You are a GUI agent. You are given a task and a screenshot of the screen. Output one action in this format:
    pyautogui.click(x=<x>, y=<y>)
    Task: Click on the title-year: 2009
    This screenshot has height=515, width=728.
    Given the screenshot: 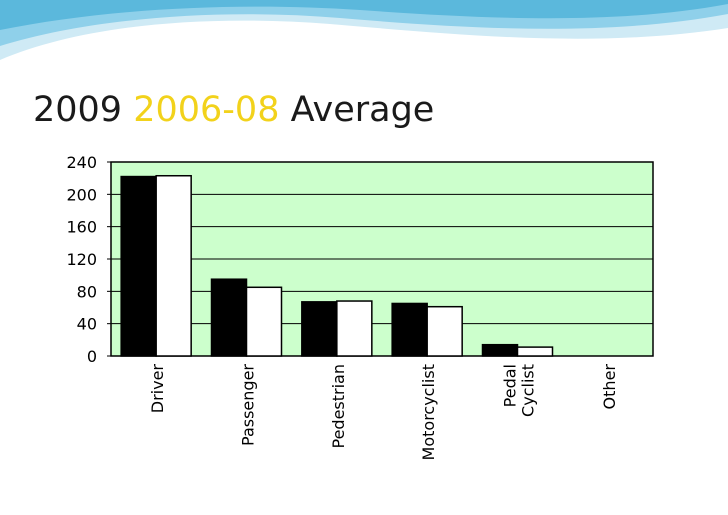 What is the action you would take?
    pyautogui.click(x=78, y=110)
    